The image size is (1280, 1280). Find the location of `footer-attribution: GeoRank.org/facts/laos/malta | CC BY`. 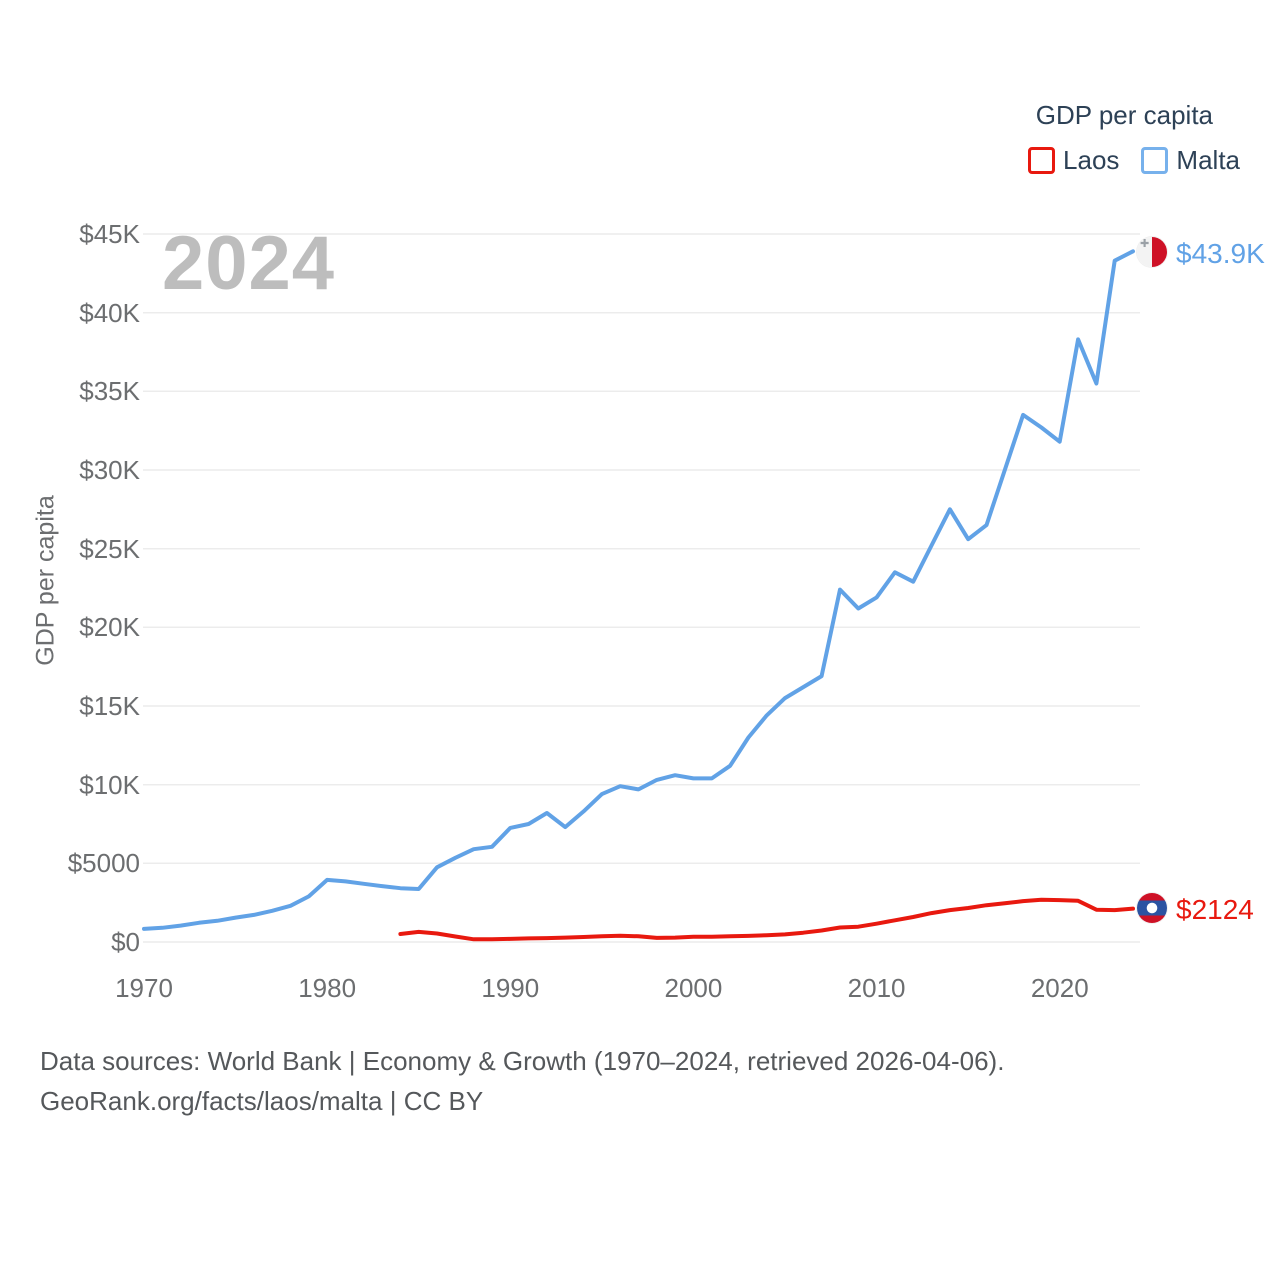

footer-attribution: GeoRank.org/facts/laos/malta | CC BY is located at coordinates (262, 1101).